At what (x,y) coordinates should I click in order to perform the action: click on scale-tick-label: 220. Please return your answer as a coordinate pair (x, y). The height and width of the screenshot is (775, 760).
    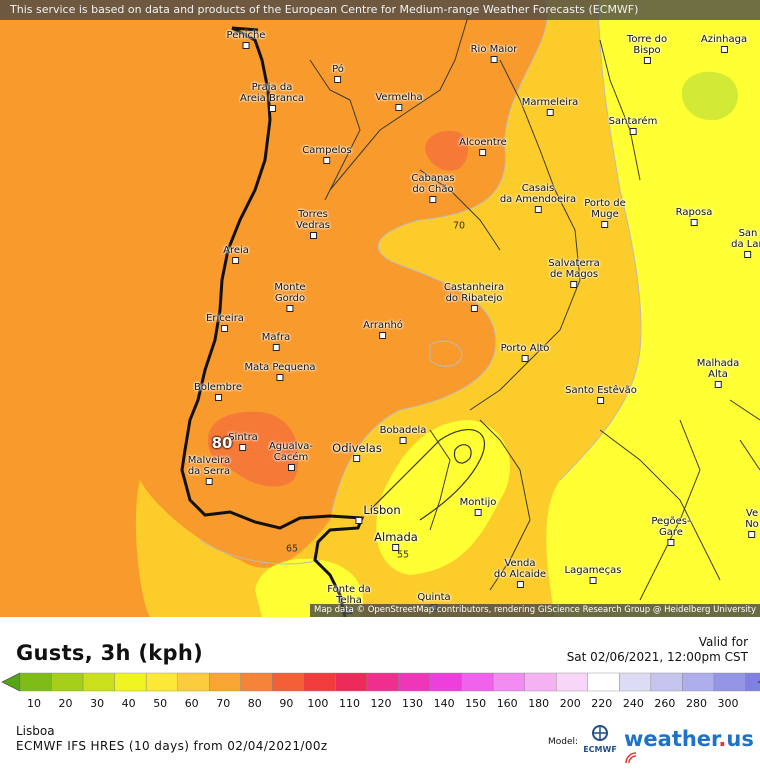
    Looking at the image, I should click on (601, 703).